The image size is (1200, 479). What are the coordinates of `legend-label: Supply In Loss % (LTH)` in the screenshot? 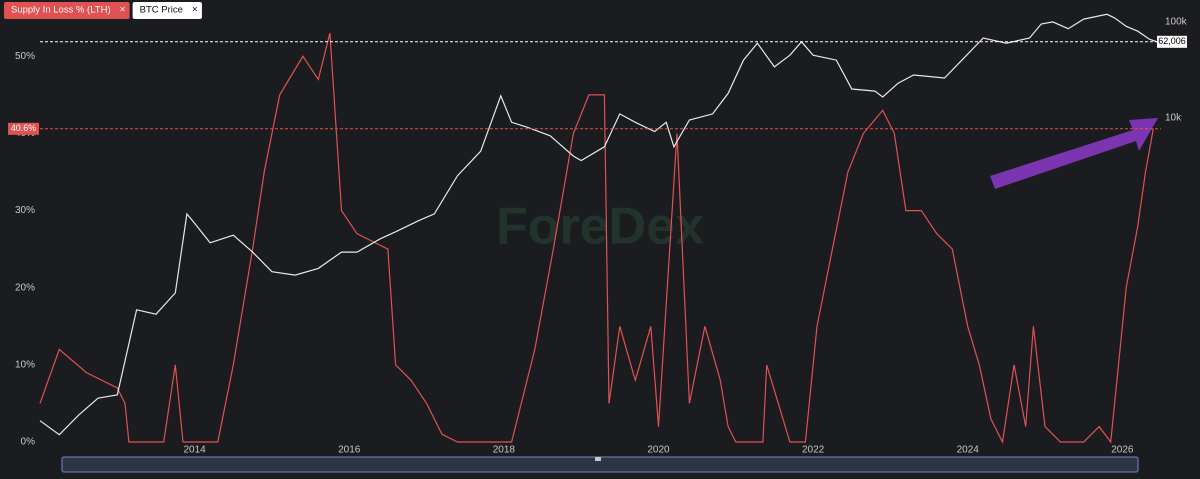 It's located at (61, 10).